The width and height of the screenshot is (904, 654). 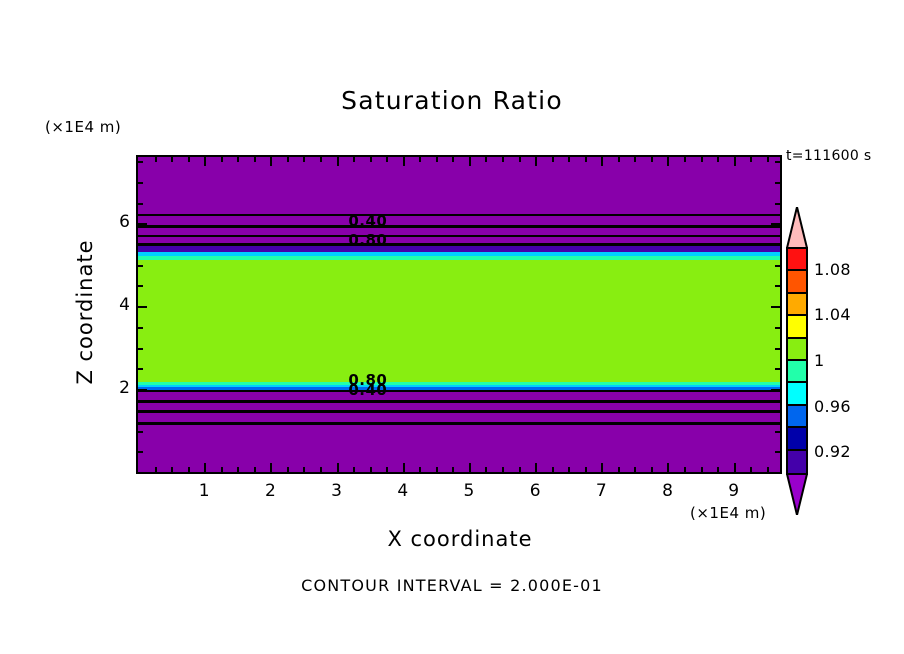 I want to click on colorbar-tick-label: 0.92, so click(x=832, y=452).